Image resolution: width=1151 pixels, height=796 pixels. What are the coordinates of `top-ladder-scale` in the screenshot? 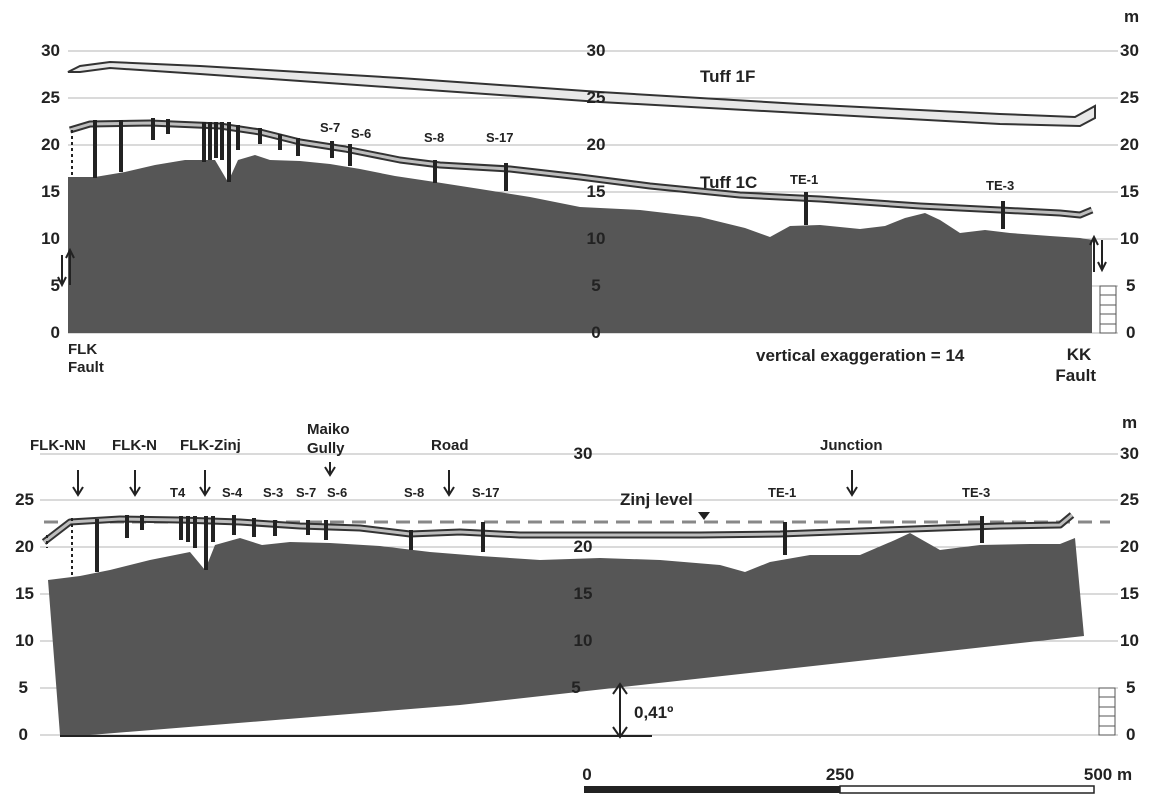 It's located at (1108, 309).